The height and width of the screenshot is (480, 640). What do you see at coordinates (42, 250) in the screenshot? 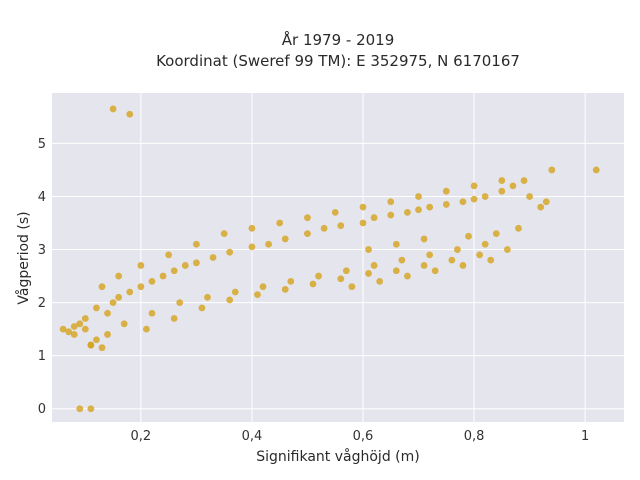
I see `y-tick-label: 3` at bounding box center [42, 250].